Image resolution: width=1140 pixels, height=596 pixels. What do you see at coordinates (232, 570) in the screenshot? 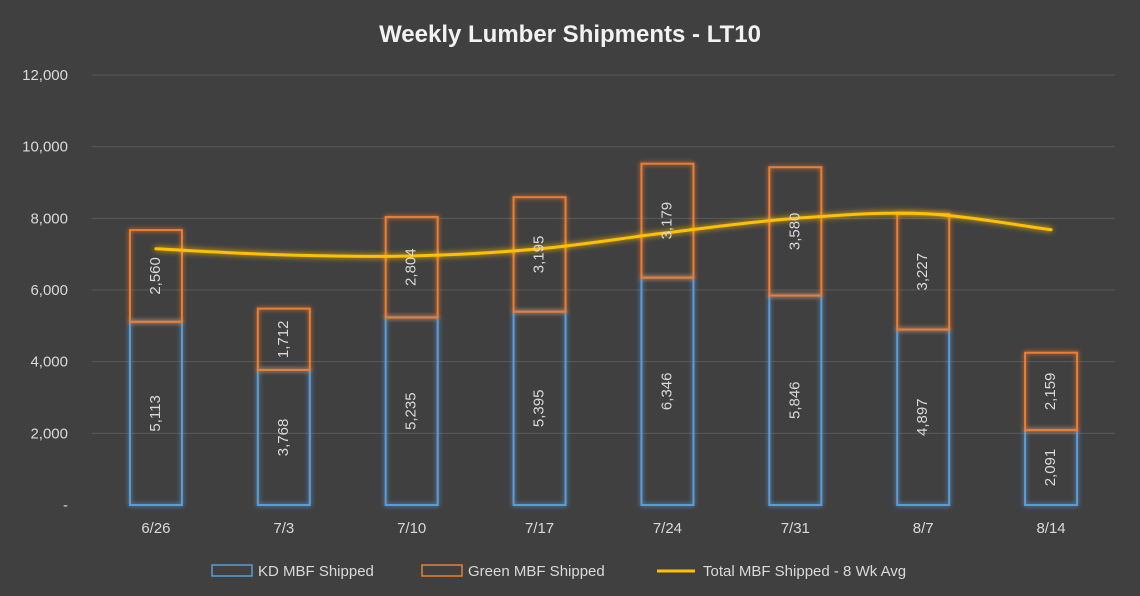
I see `legend-kd-swatch` at bounding box center [232, 570].